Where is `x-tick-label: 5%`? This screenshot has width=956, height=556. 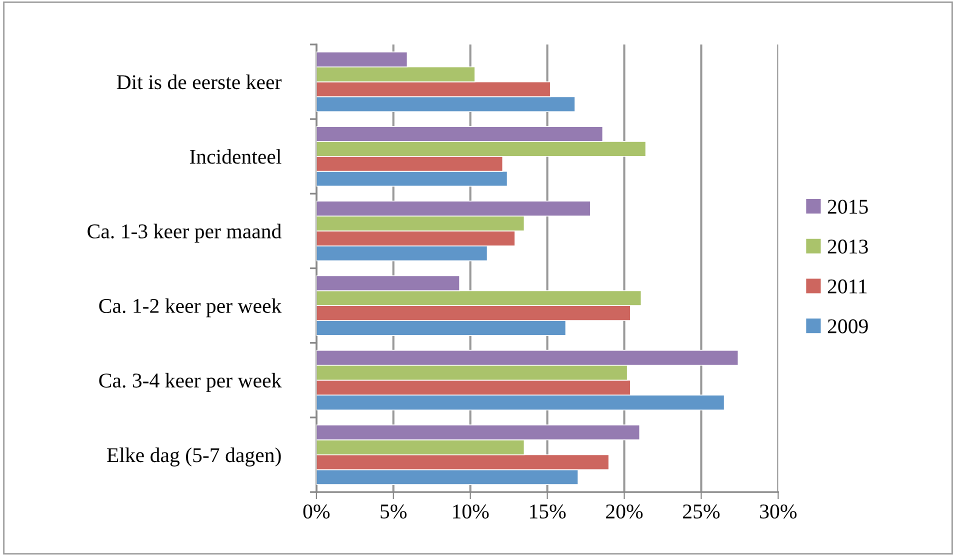
x-tick-label: 5% is located at coordinates (393, 511).